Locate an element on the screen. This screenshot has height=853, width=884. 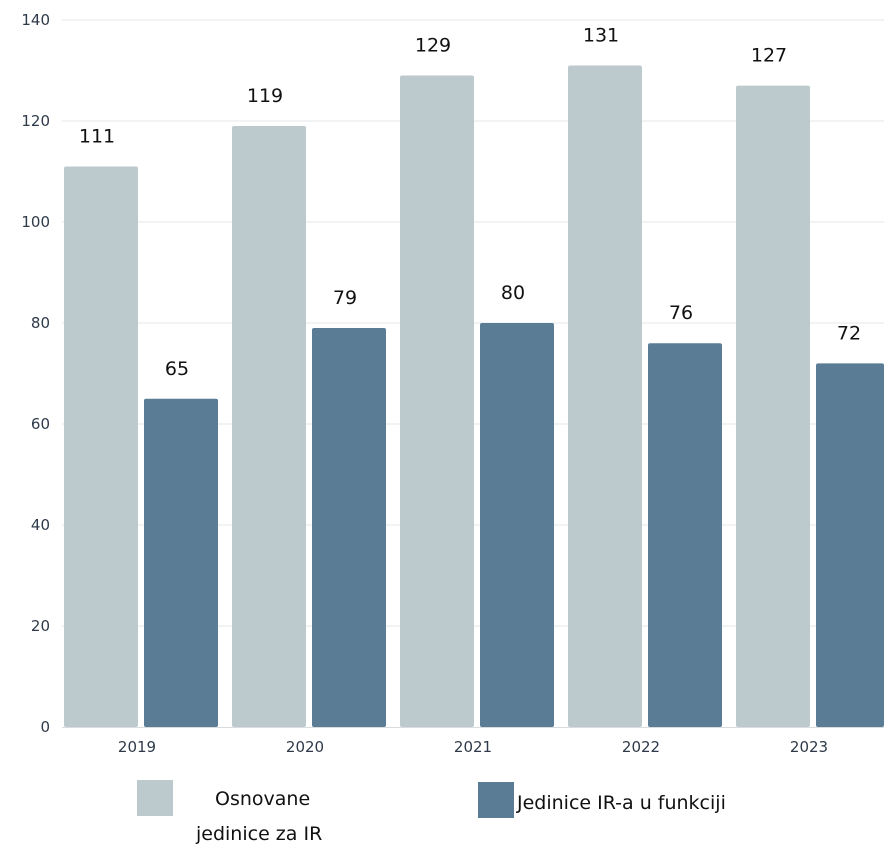
data-label-u-funkciji-2020: 79 is located at coordinates (345, 298).